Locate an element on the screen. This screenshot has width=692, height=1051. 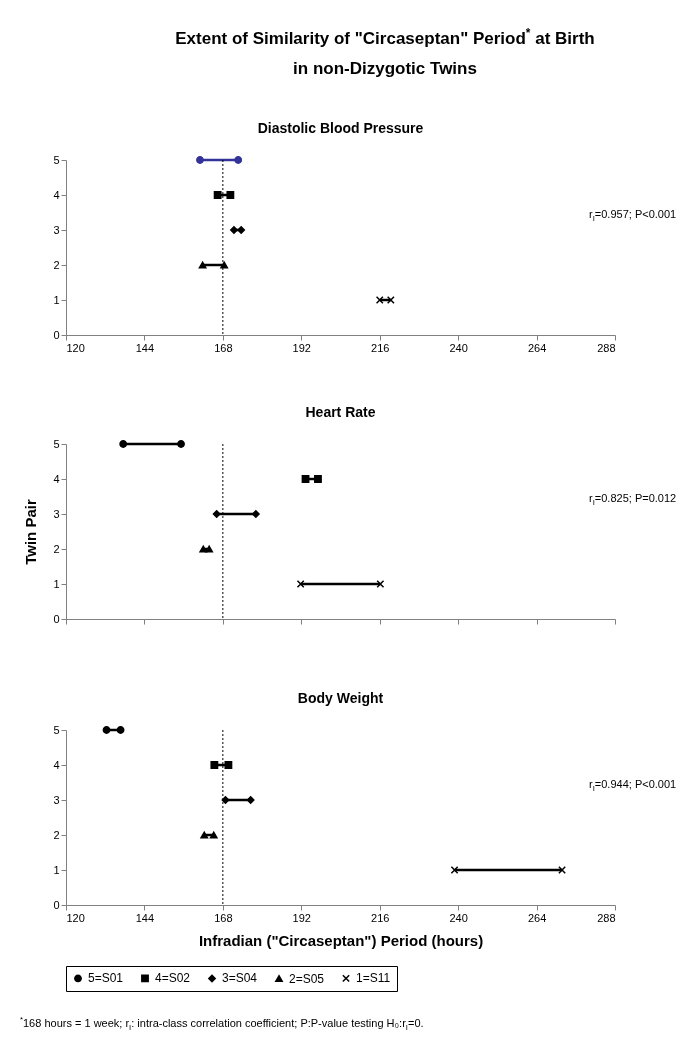
chart-title: Heart Rate is located at coordinates (340, 411).